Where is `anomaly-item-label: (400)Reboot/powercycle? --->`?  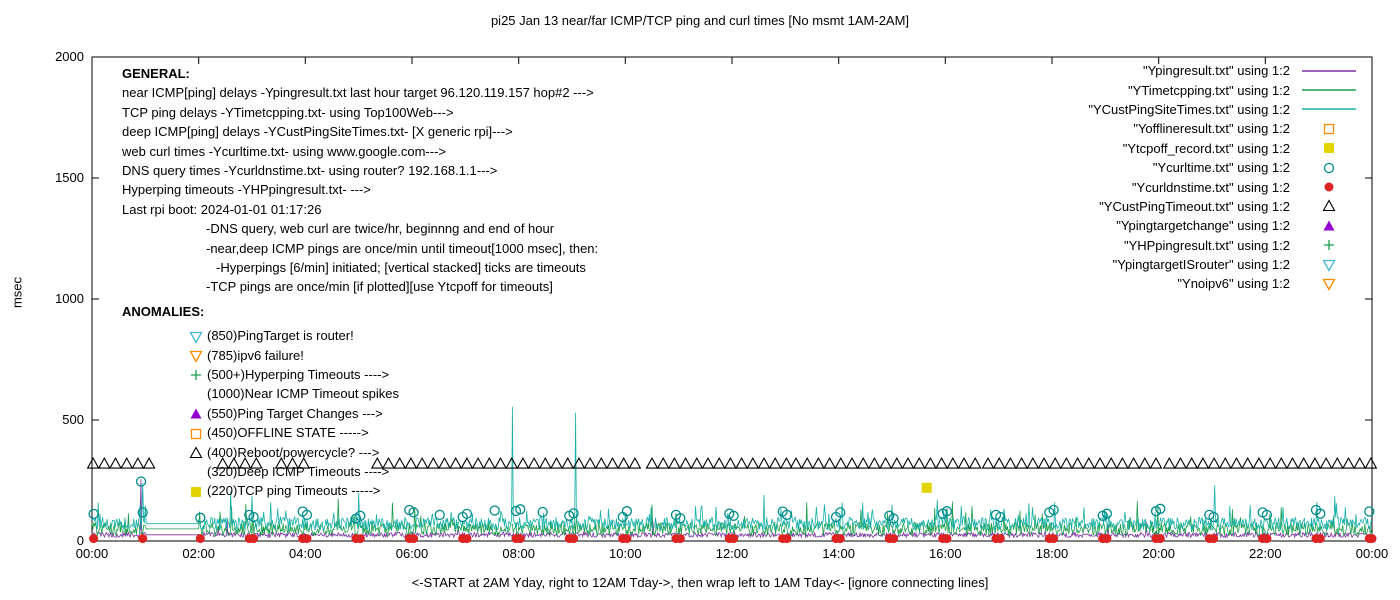
anomaly-item-label: (400)Reboot/powercycle? ---> is located at coordinates (293, 452).